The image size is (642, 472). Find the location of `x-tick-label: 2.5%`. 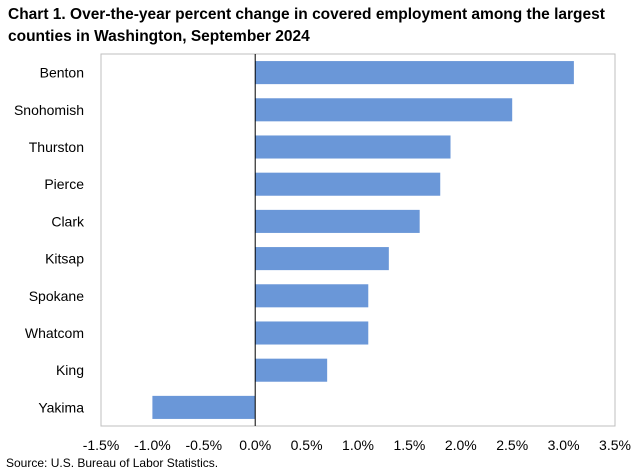

x-tick-label: 2.5% is located at coordinates (512, 445).